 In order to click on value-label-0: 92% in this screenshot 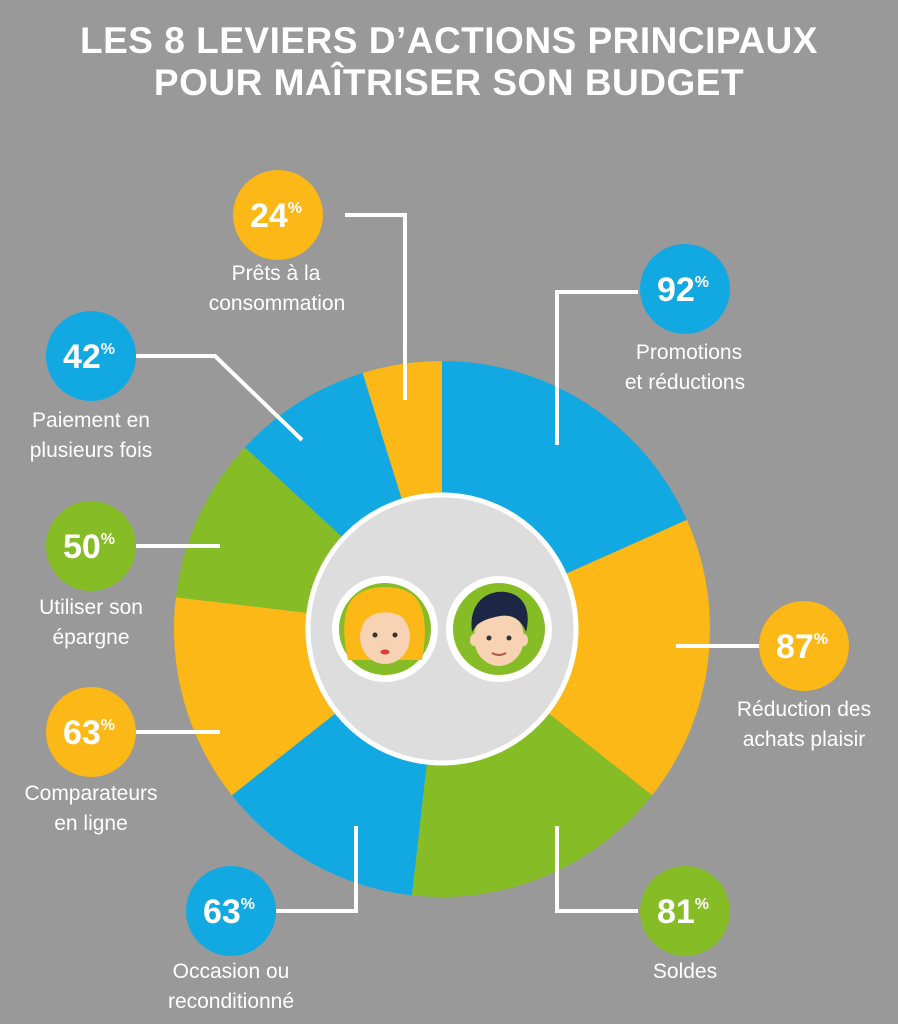, I will do `click(683, 290)`.